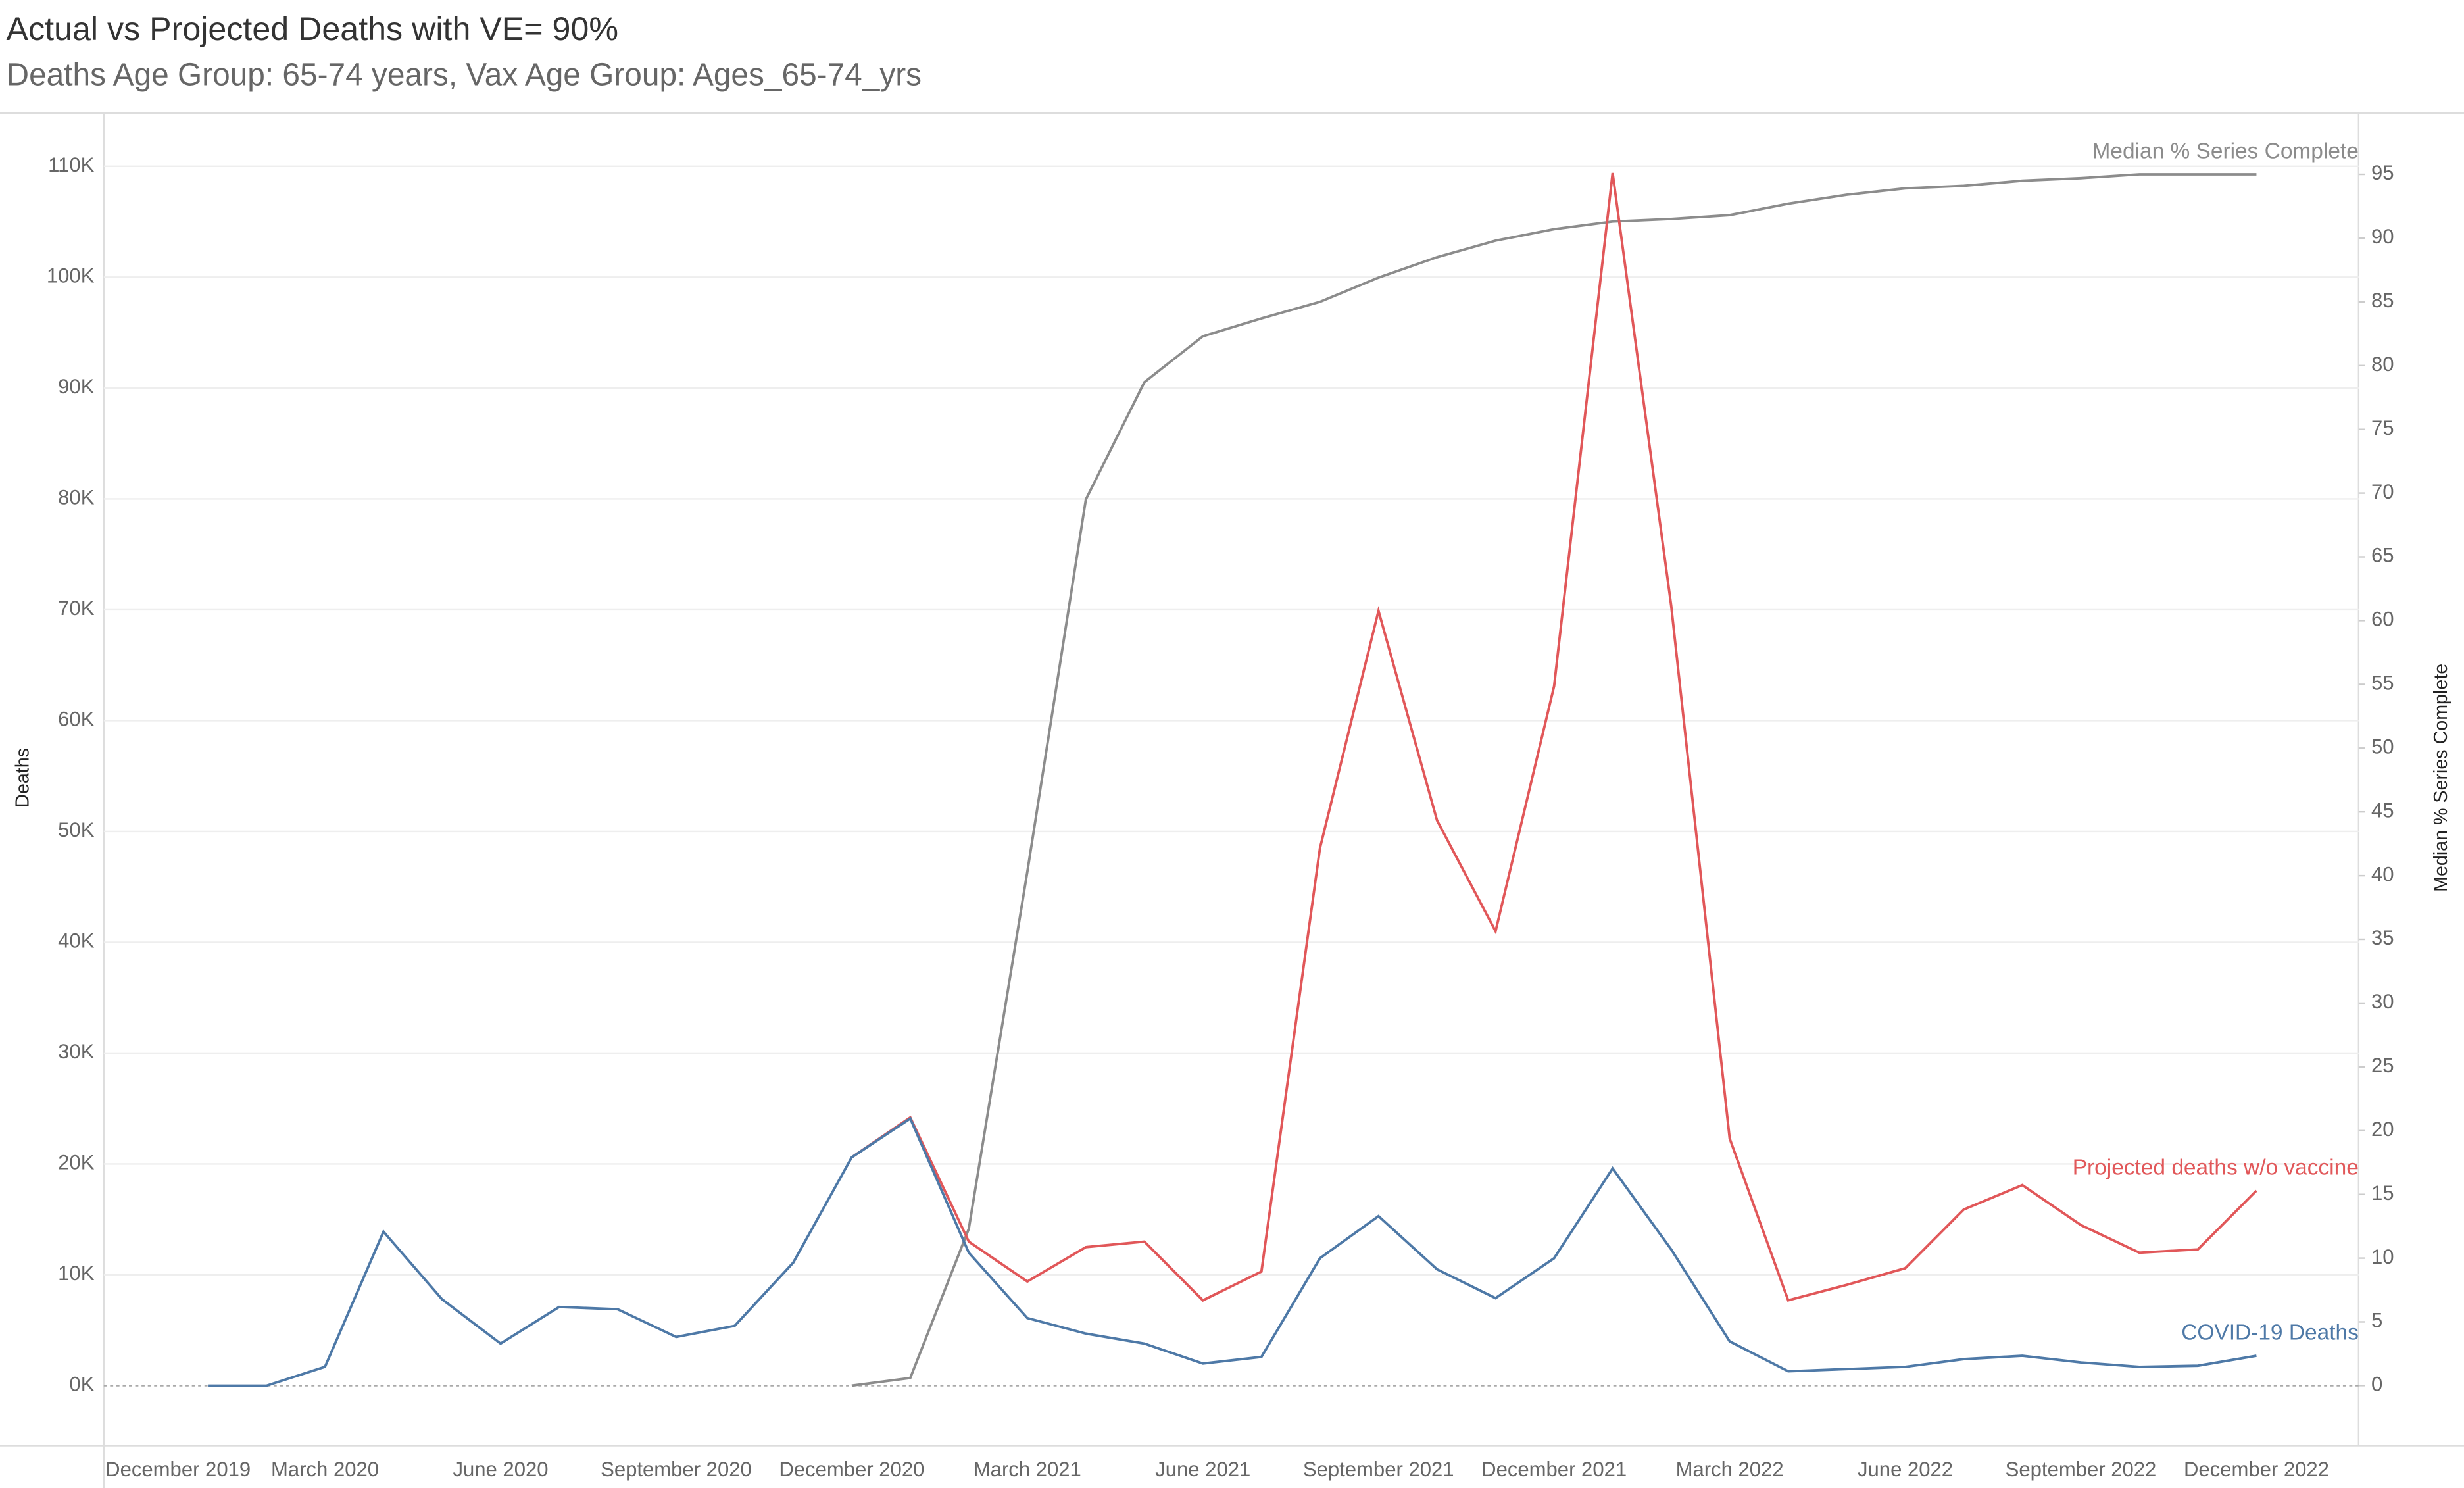 Image resolution: width=2464 pixels, height=1488 pixels. Describe the element at coordinates (76, 1162) in the screenshot. I see `y-tick-label: 20K` at that location.